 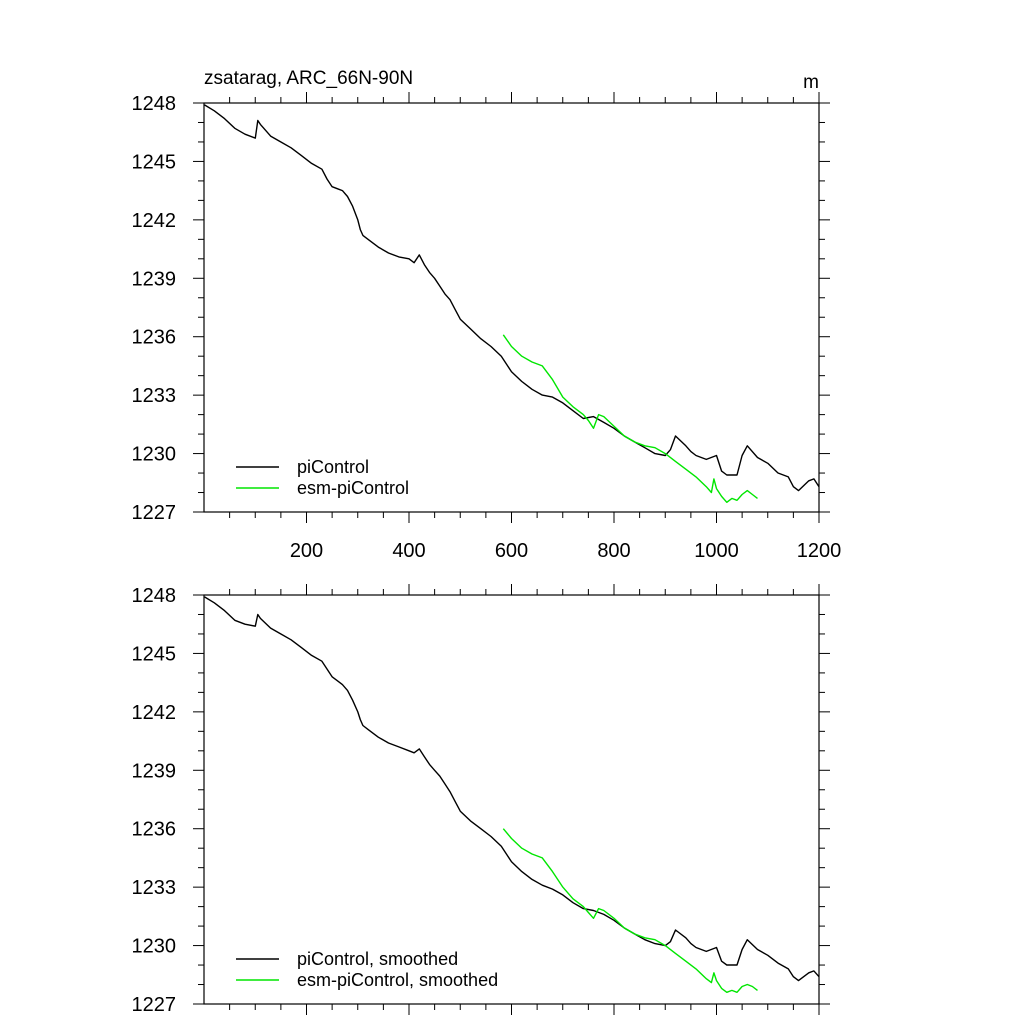 I want to click on legend-label: esm-piControl, so click(x=353, y=488).